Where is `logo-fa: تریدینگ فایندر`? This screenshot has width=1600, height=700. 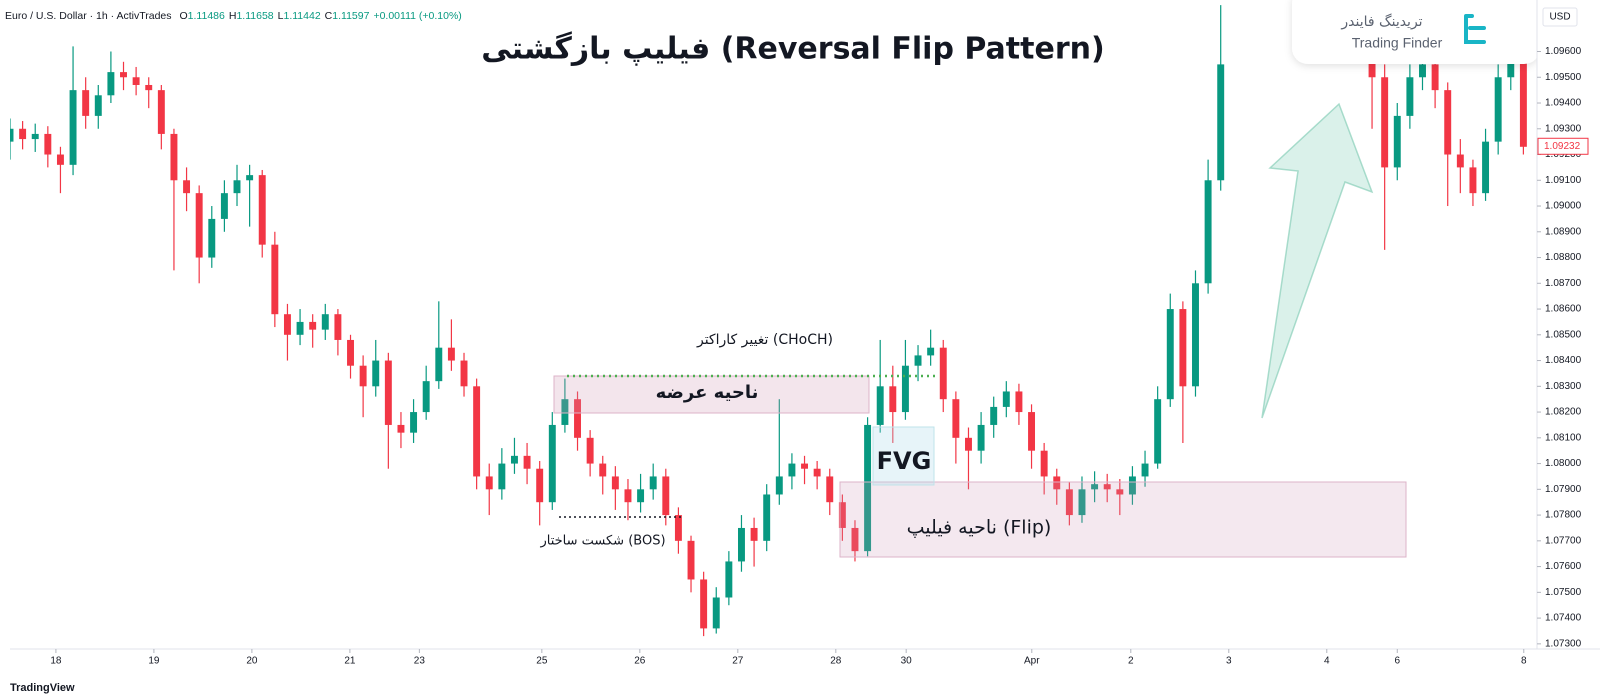 logo-fa: تریدینگ فایندر is located at coordinates (1381, 21).